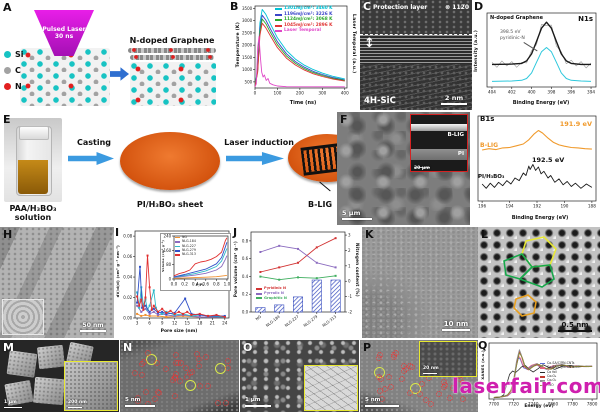 The image size is (600, 412). What do you see at coordinates (170, 279) in the screenshot?
I see `svg-text: 0` at bounding box center [170, 279].